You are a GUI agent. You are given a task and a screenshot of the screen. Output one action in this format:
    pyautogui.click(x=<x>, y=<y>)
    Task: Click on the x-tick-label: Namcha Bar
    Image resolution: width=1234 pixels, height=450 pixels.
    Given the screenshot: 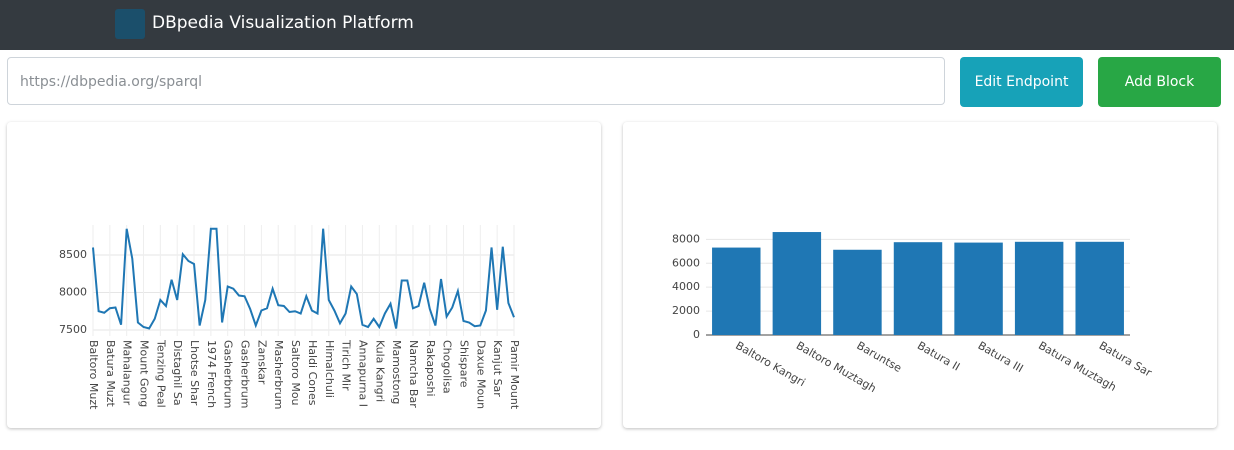 What is the action you would take?
    pyautogui.click(x=413, y=374)
    